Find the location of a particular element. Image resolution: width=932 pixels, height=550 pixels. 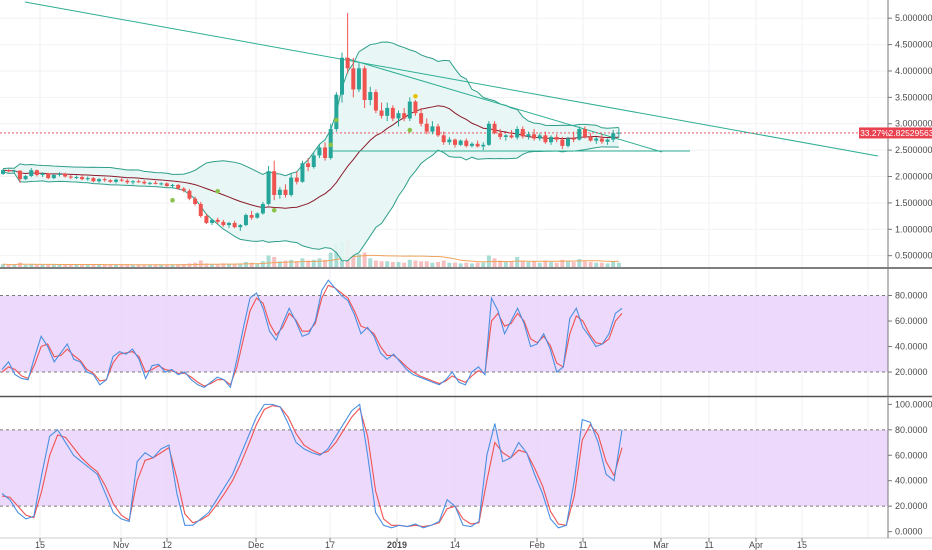

descending-trendline-short is located at coordinates (503, 105).